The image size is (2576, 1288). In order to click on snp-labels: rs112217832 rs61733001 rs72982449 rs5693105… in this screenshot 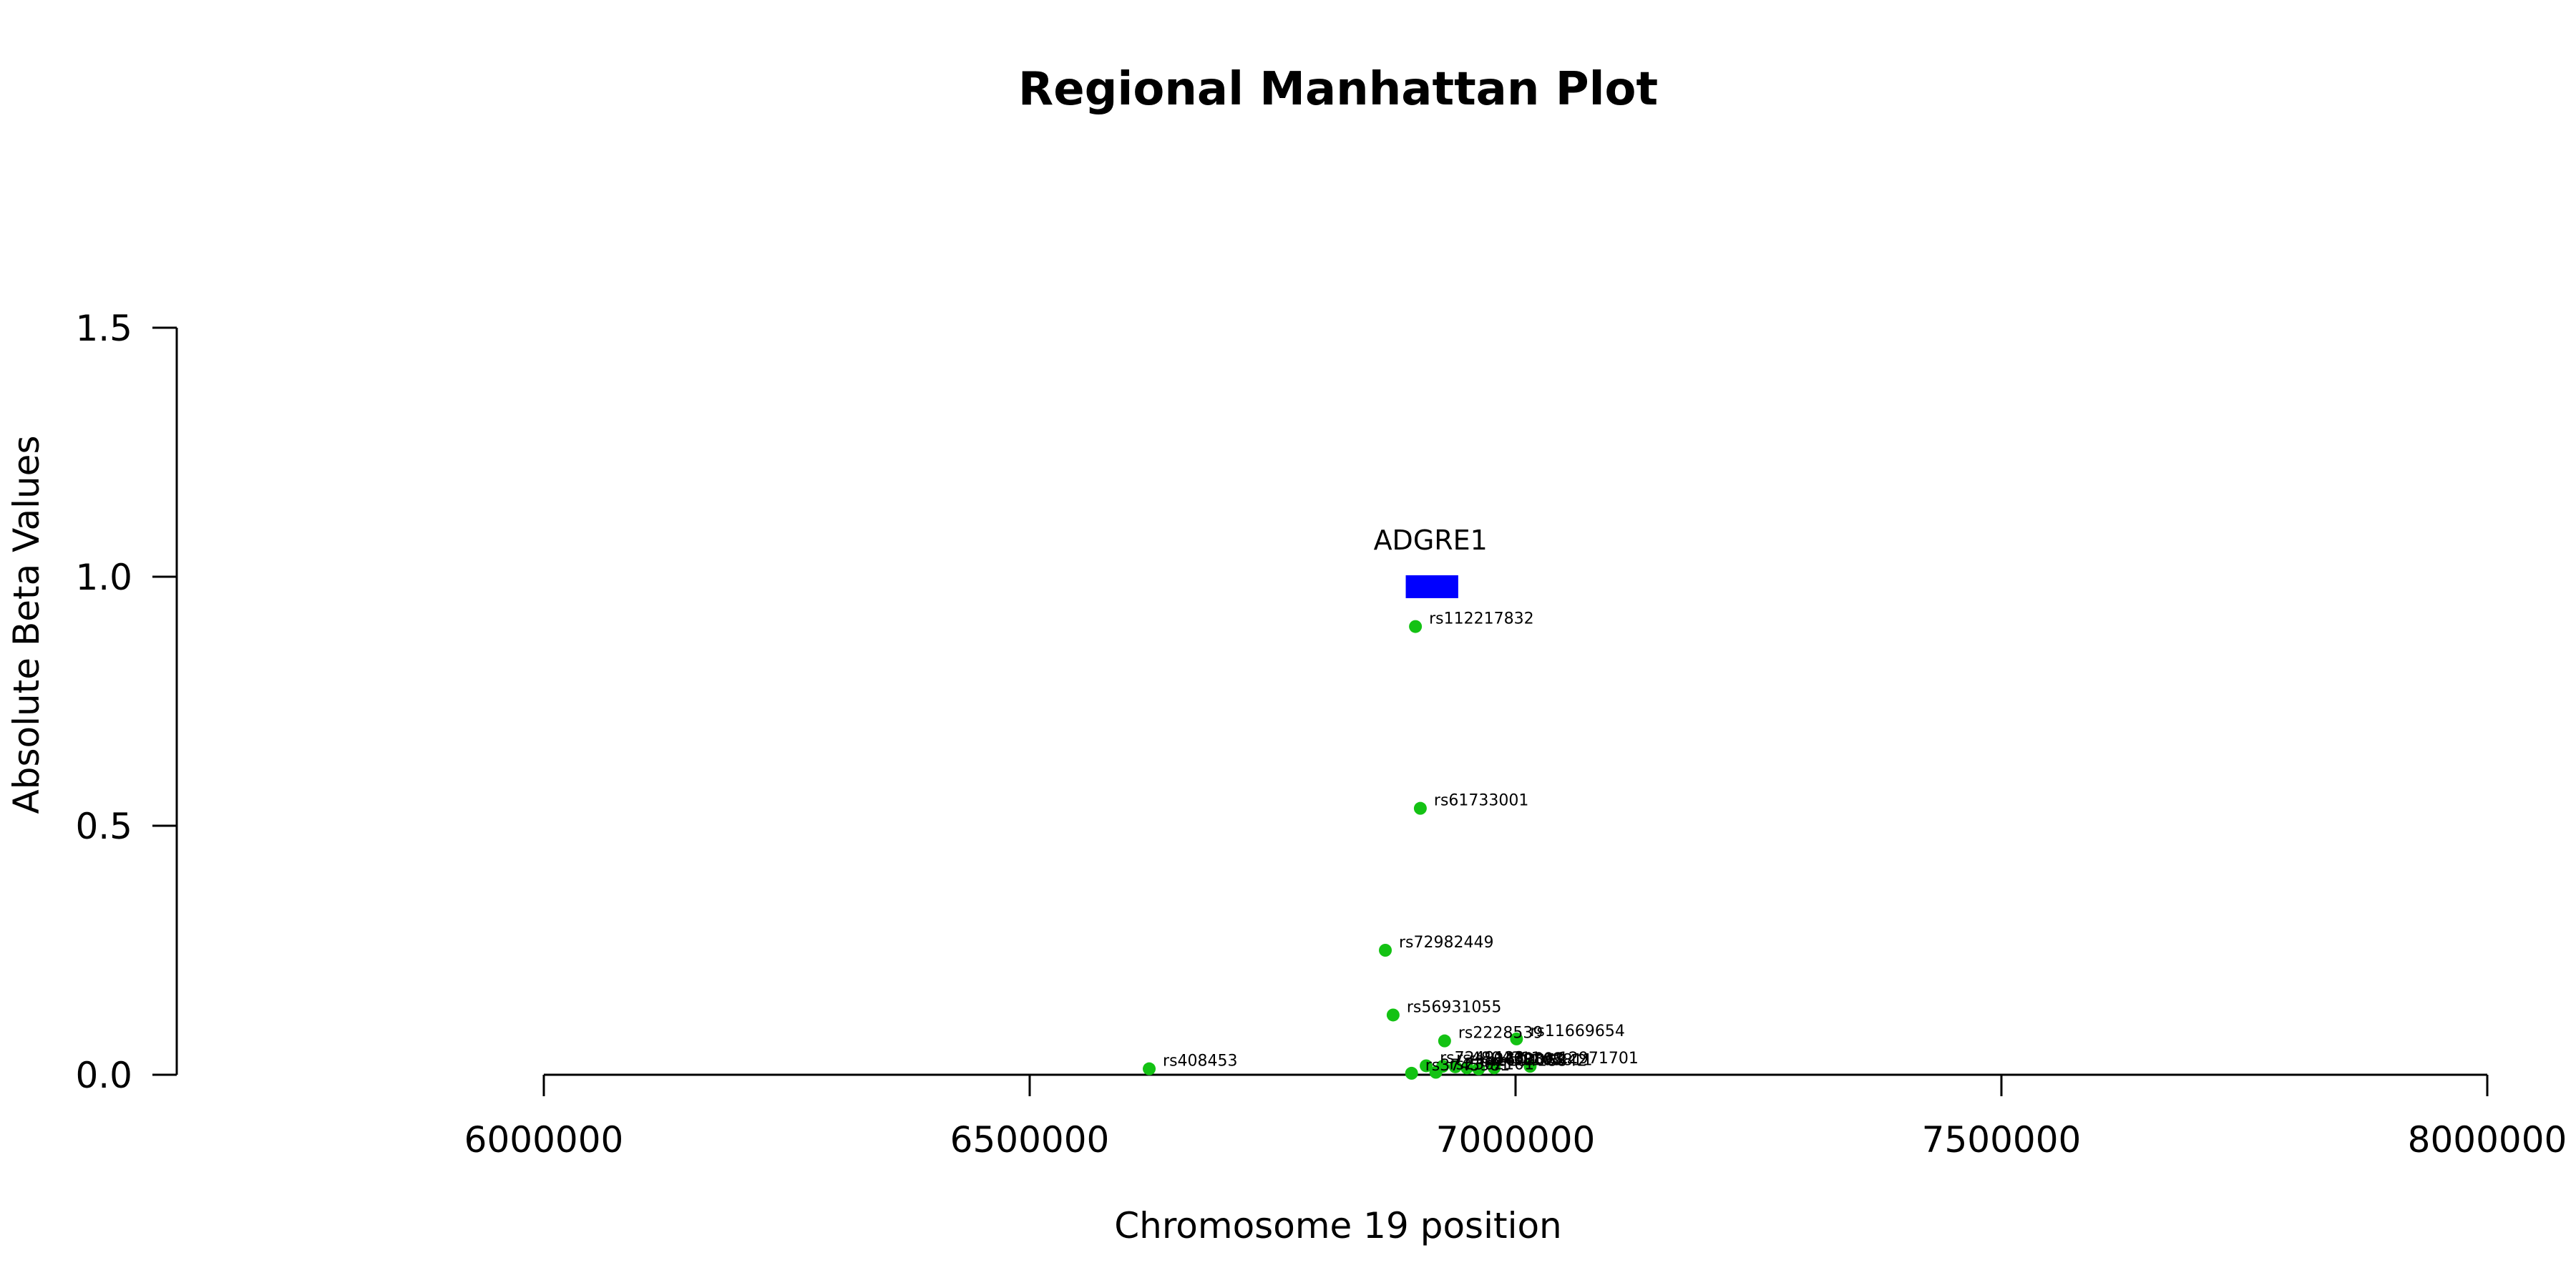, I will do `click(1401, 842)`.